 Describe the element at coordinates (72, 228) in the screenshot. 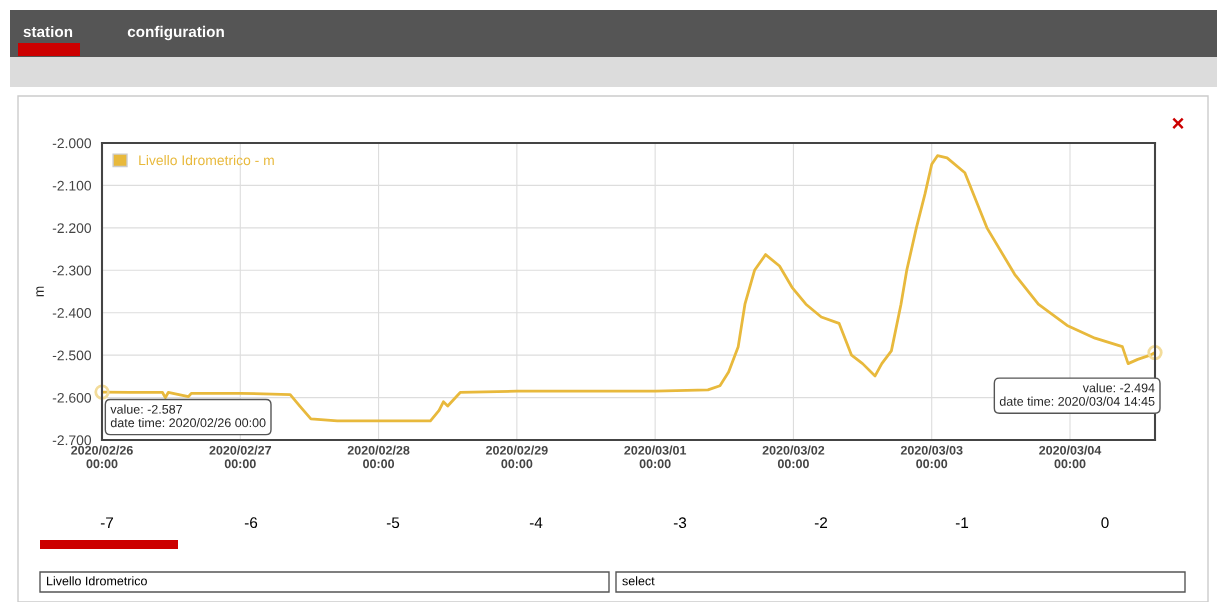

I see `y-tick-label: -2.200` at that location.